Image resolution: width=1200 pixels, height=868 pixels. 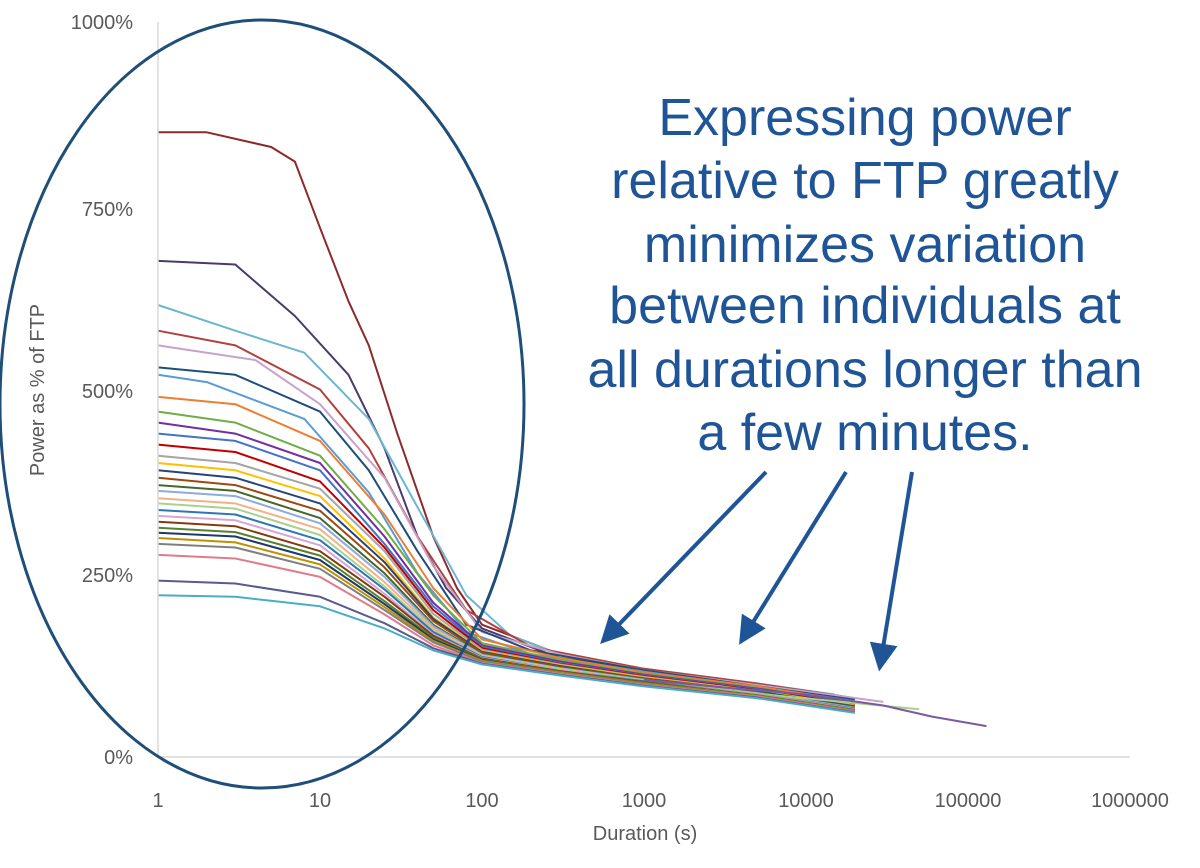 I want to click on annotation-text-line: between individuals at, so click(x=865, y=306).